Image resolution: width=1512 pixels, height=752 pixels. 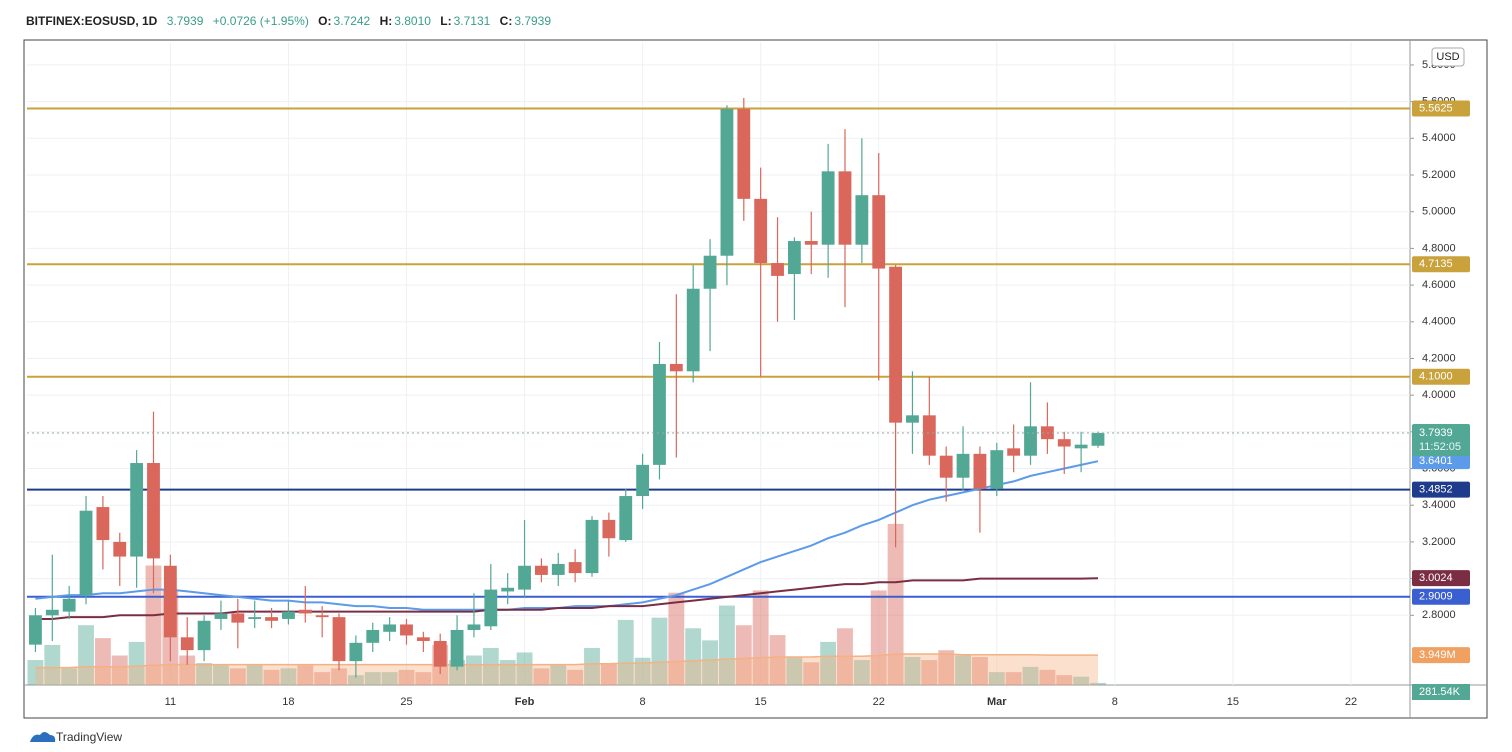 What do you see at coordinates (1439, 542) in the screenshot?
I see `y-tick-label: 3.2000` at bounding box center [1439, 542].